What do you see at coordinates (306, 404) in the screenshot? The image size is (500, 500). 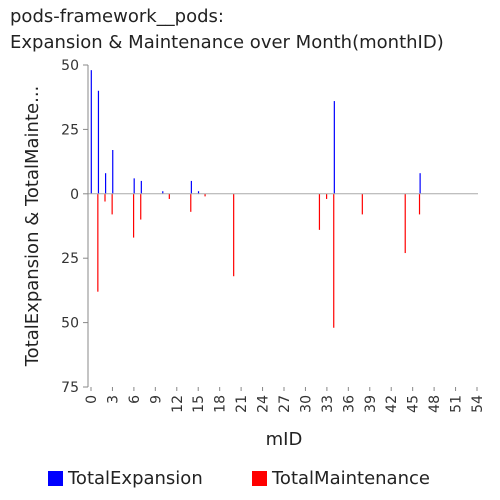 I see `x-tick-label: 30` at bounding box center [306, 404].